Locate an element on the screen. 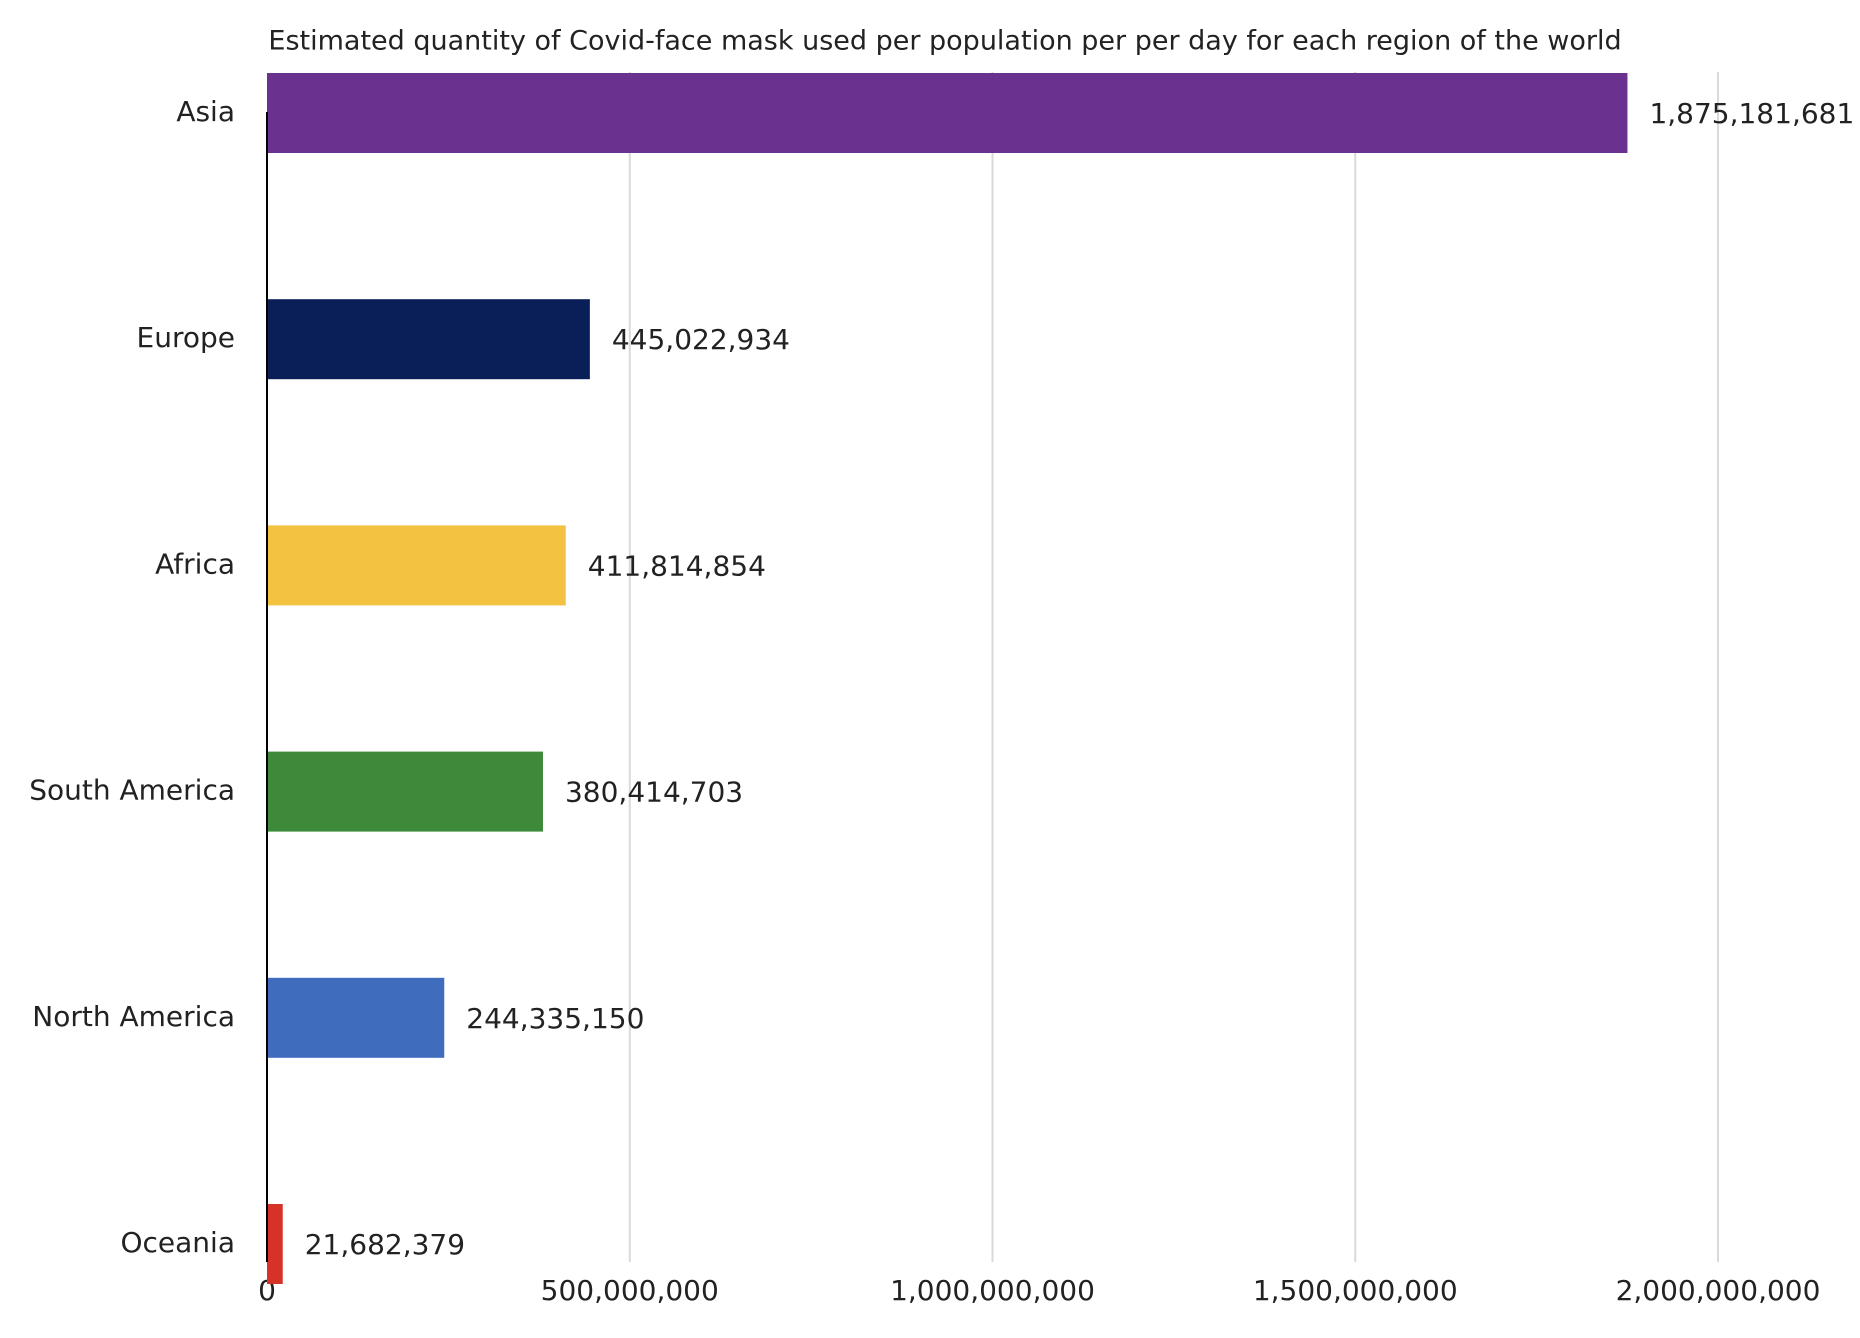 The height and width of the screenshot is (1338, 1860). data-label: 380,414,703 is located at coordinates (654, 792).